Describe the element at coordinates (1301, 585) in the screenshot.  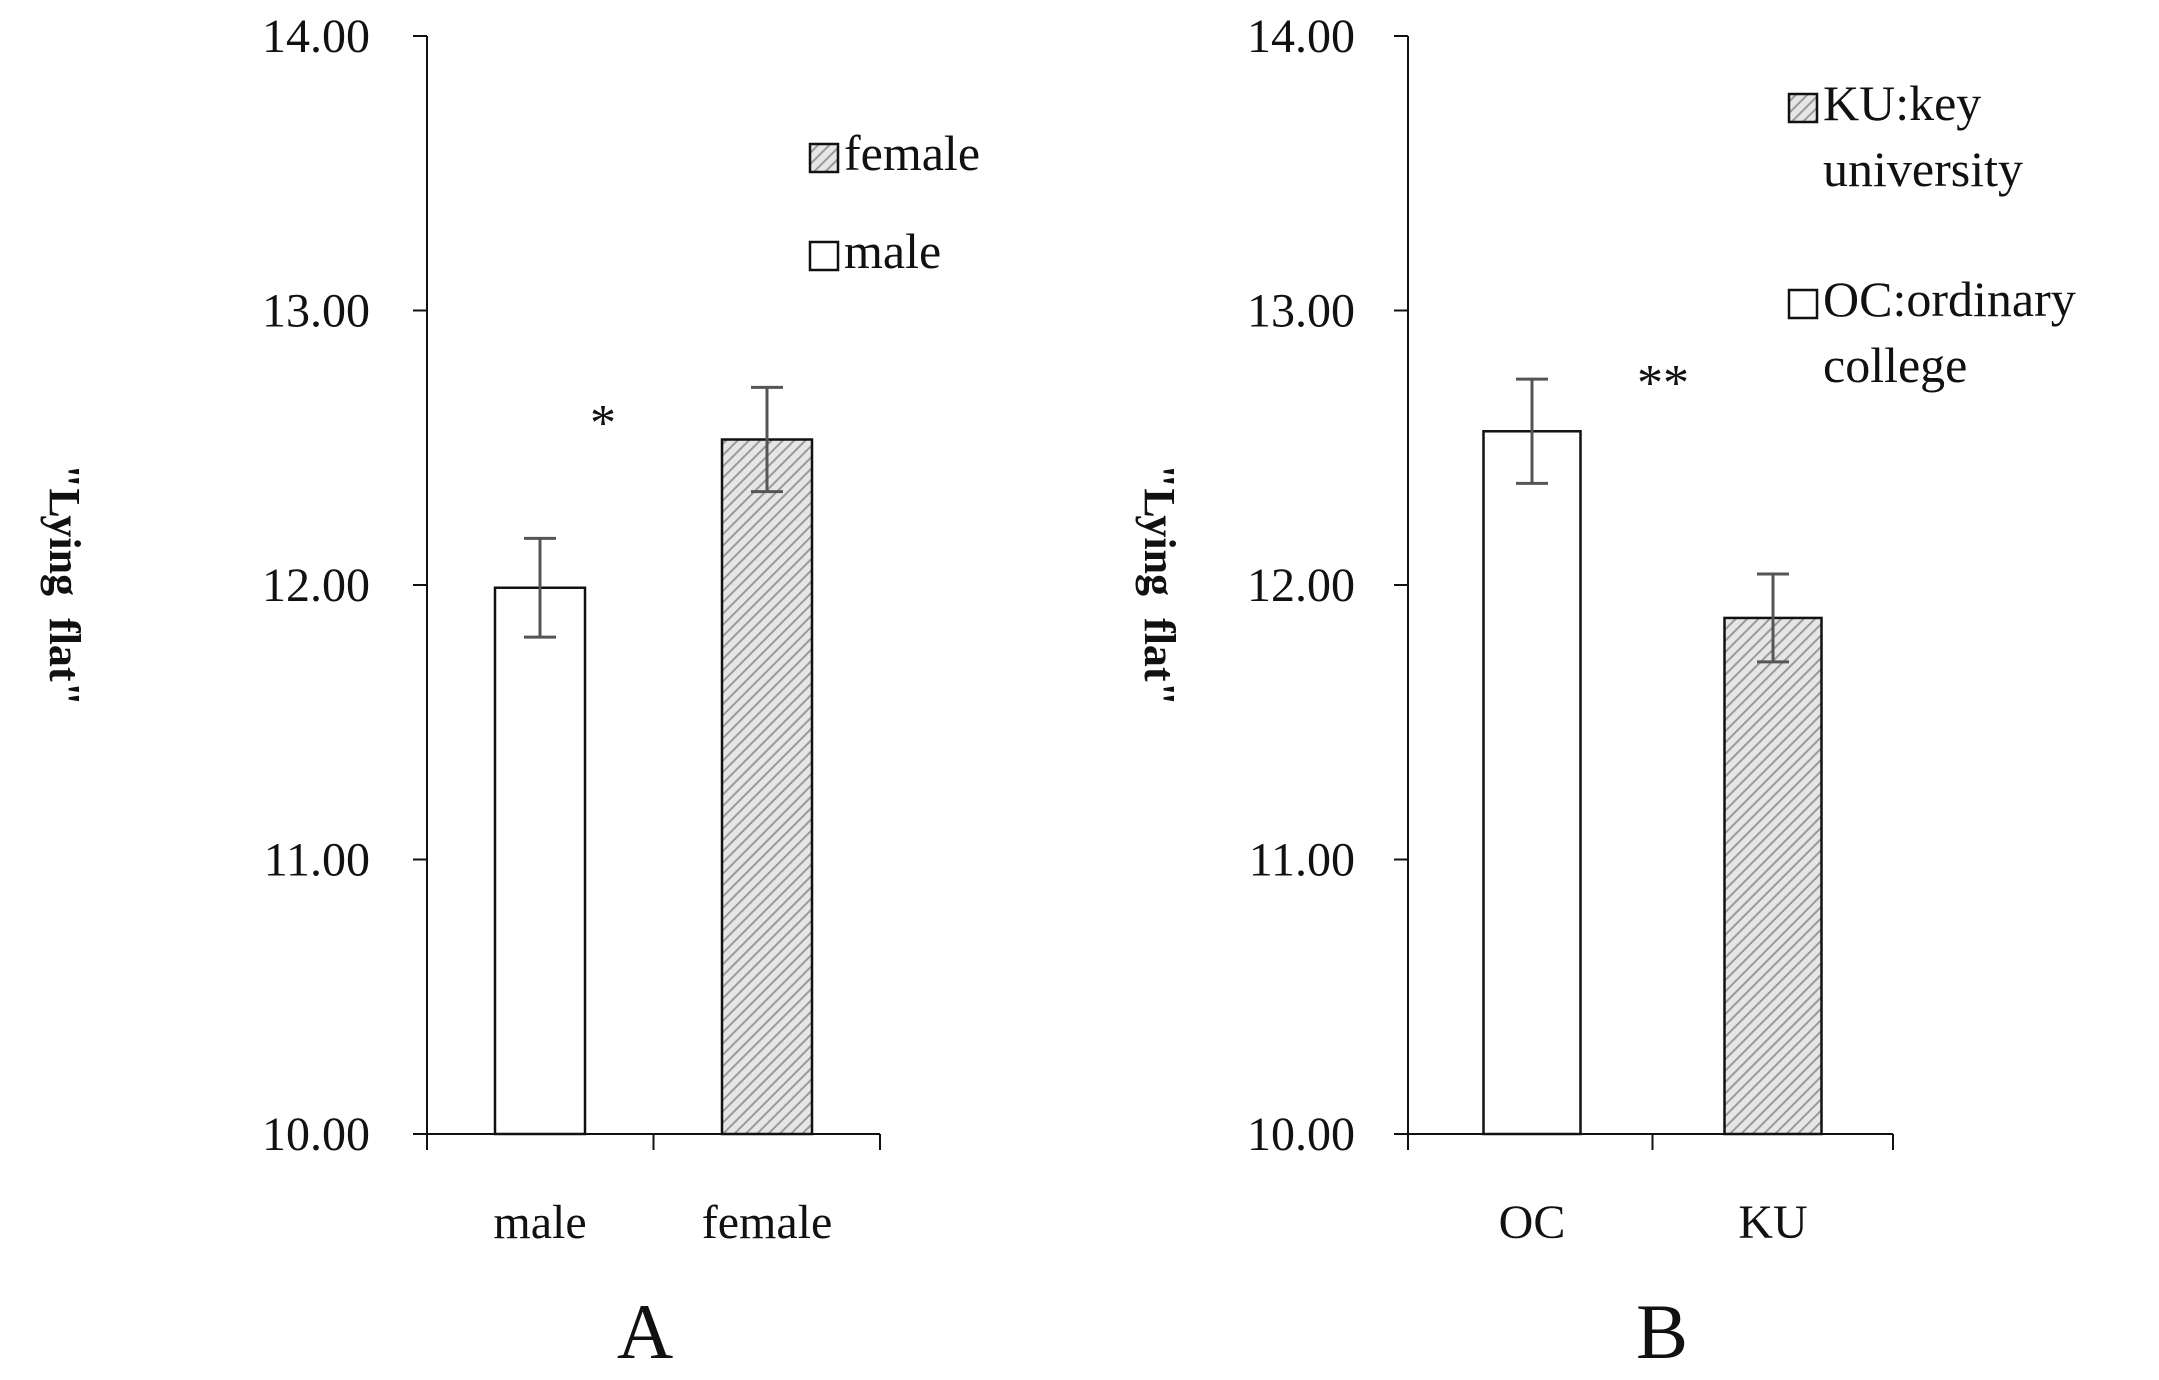
I see `y-tick-label-b: 12.00` at that location.